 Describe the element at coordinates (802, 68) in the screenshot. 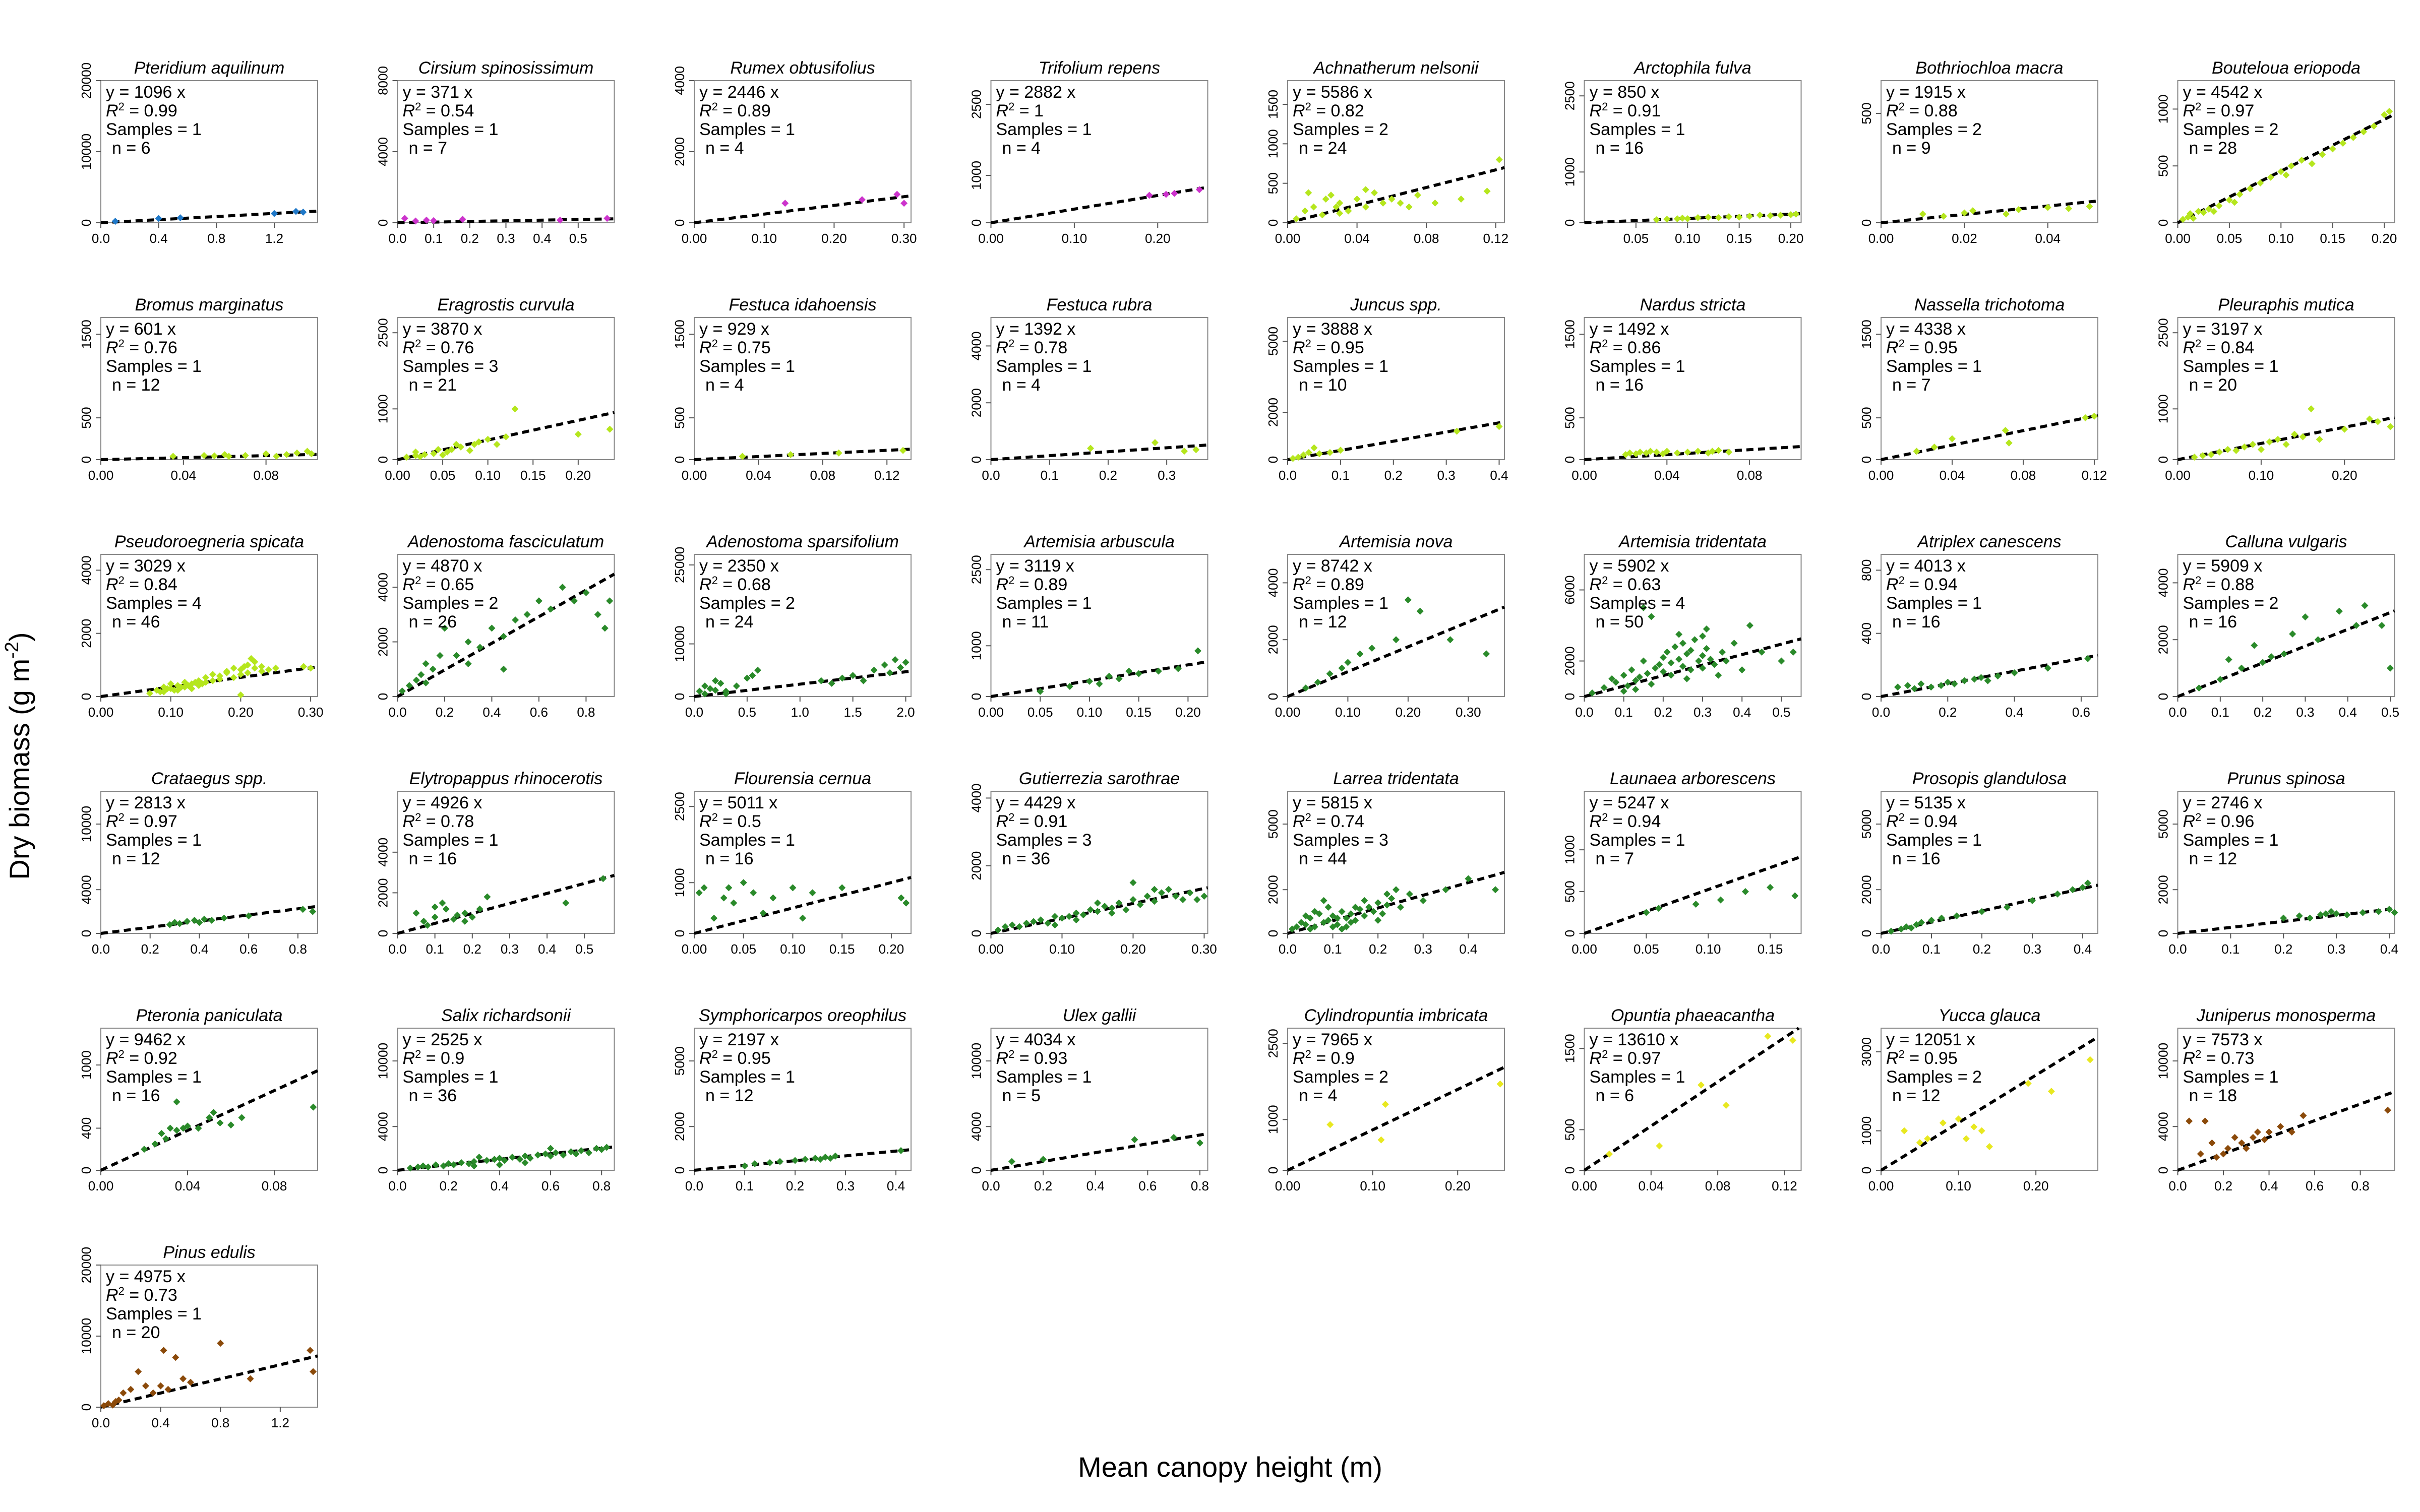

I see `panel-title: Rumex obtusifolius` at that location.